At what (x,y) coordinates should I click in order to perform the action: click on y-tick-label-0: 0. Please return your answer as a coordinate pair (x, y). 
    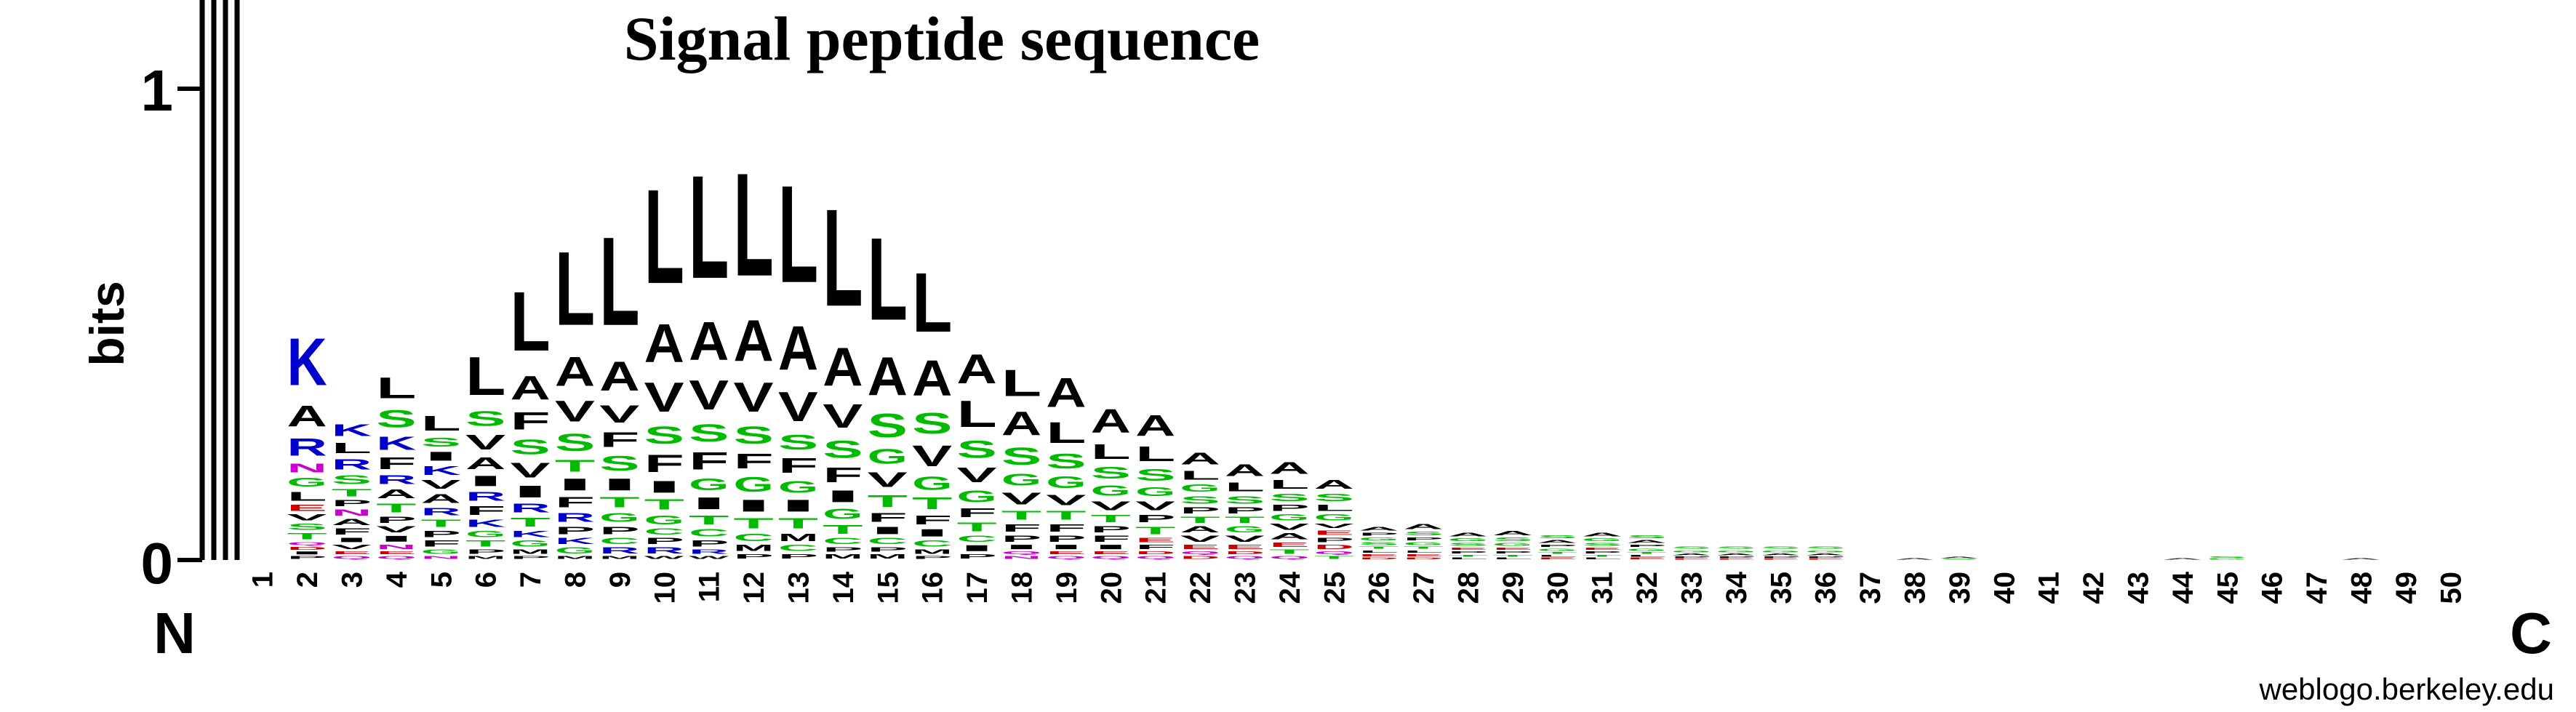
    Looking at the image, I should click on (157, 563).